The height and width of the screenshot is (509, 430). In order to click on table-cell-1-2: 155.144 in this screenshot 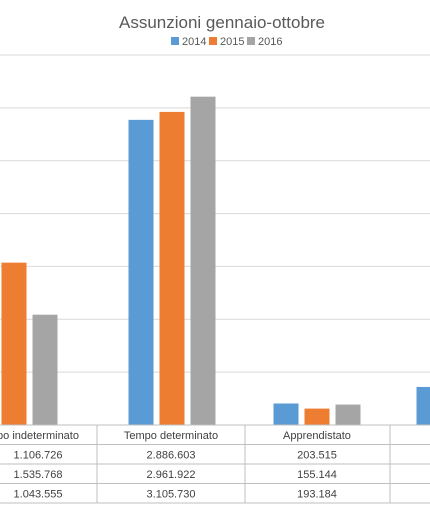, I will do `click(317, 475)`.